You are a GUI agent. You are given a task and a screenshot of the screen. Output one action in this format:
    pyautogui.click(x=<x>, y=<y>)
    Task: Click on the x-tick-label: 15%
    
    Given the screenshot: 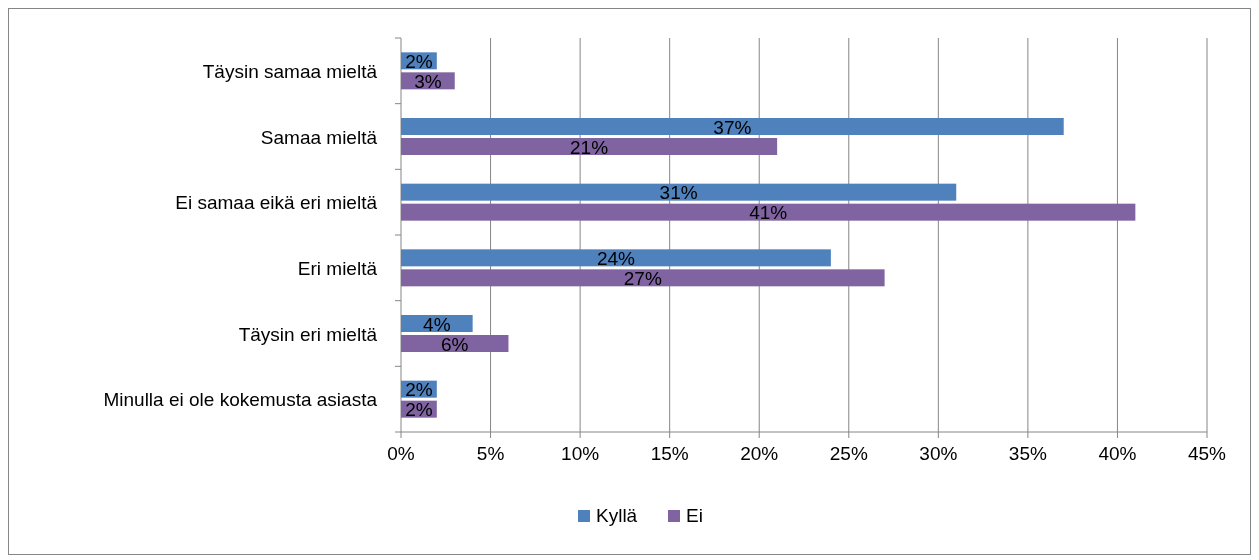 What is the action you would take?
    pyautogui.click(x=669, y=453)
    